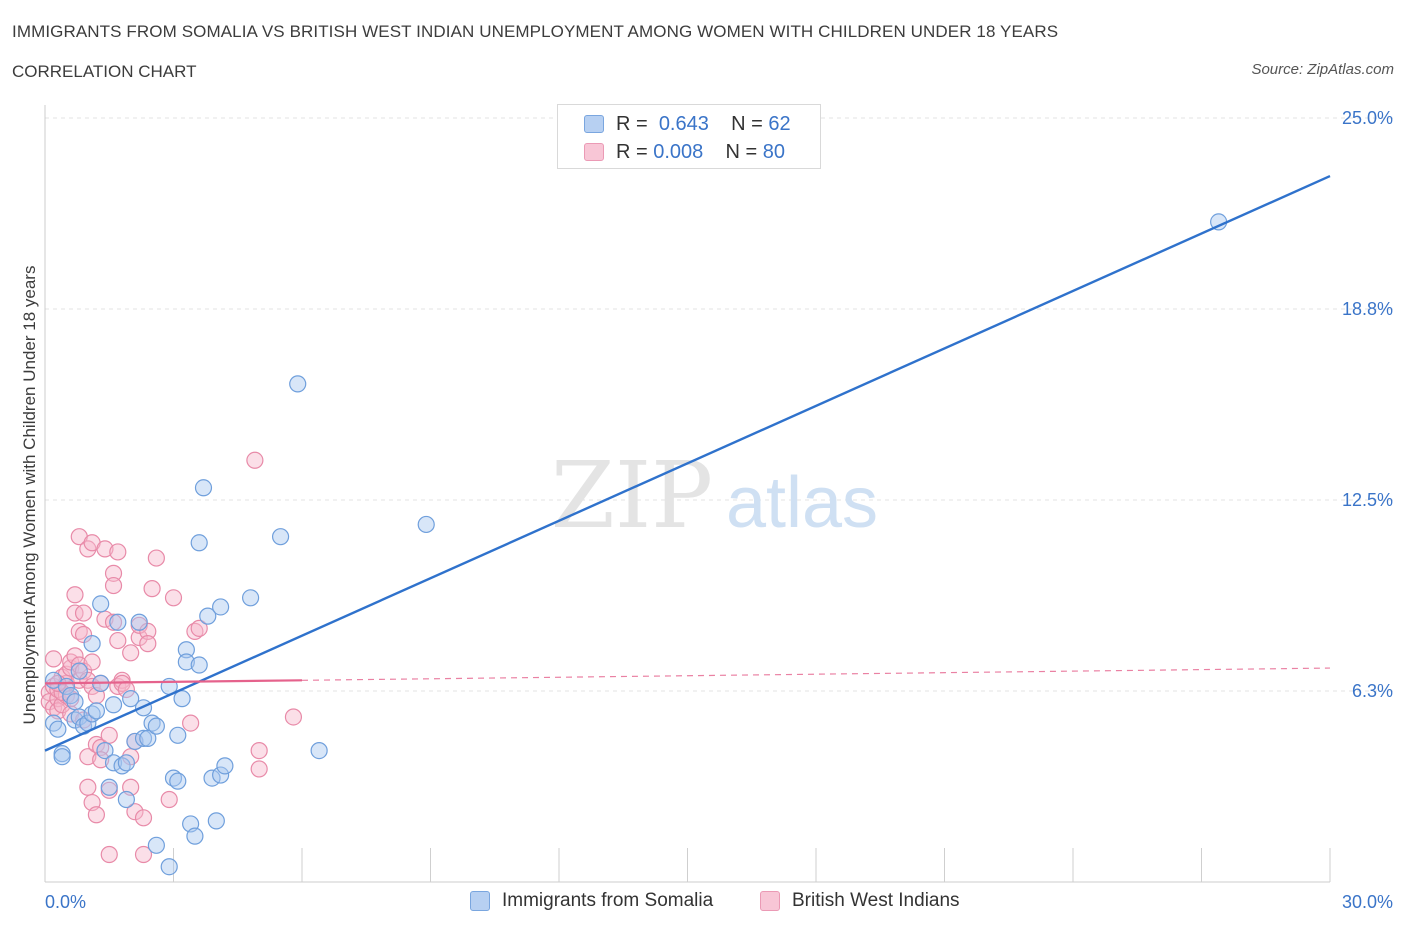 This screenshot has height=930, width=1406. Describe the element at coordinates (1367, 500) in the screenshot. I see `y-tick-label: 12.5%` at that location.